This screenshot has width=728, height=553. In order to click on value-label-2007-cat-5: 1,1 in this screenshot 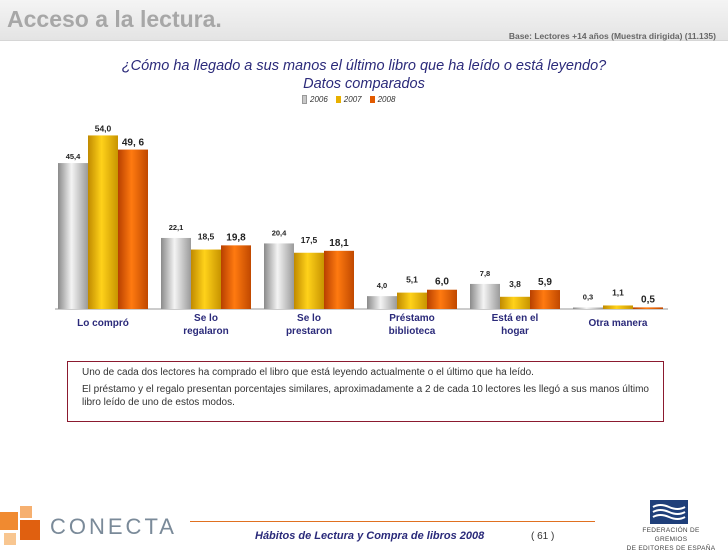, I will do `click(618, 292)`.